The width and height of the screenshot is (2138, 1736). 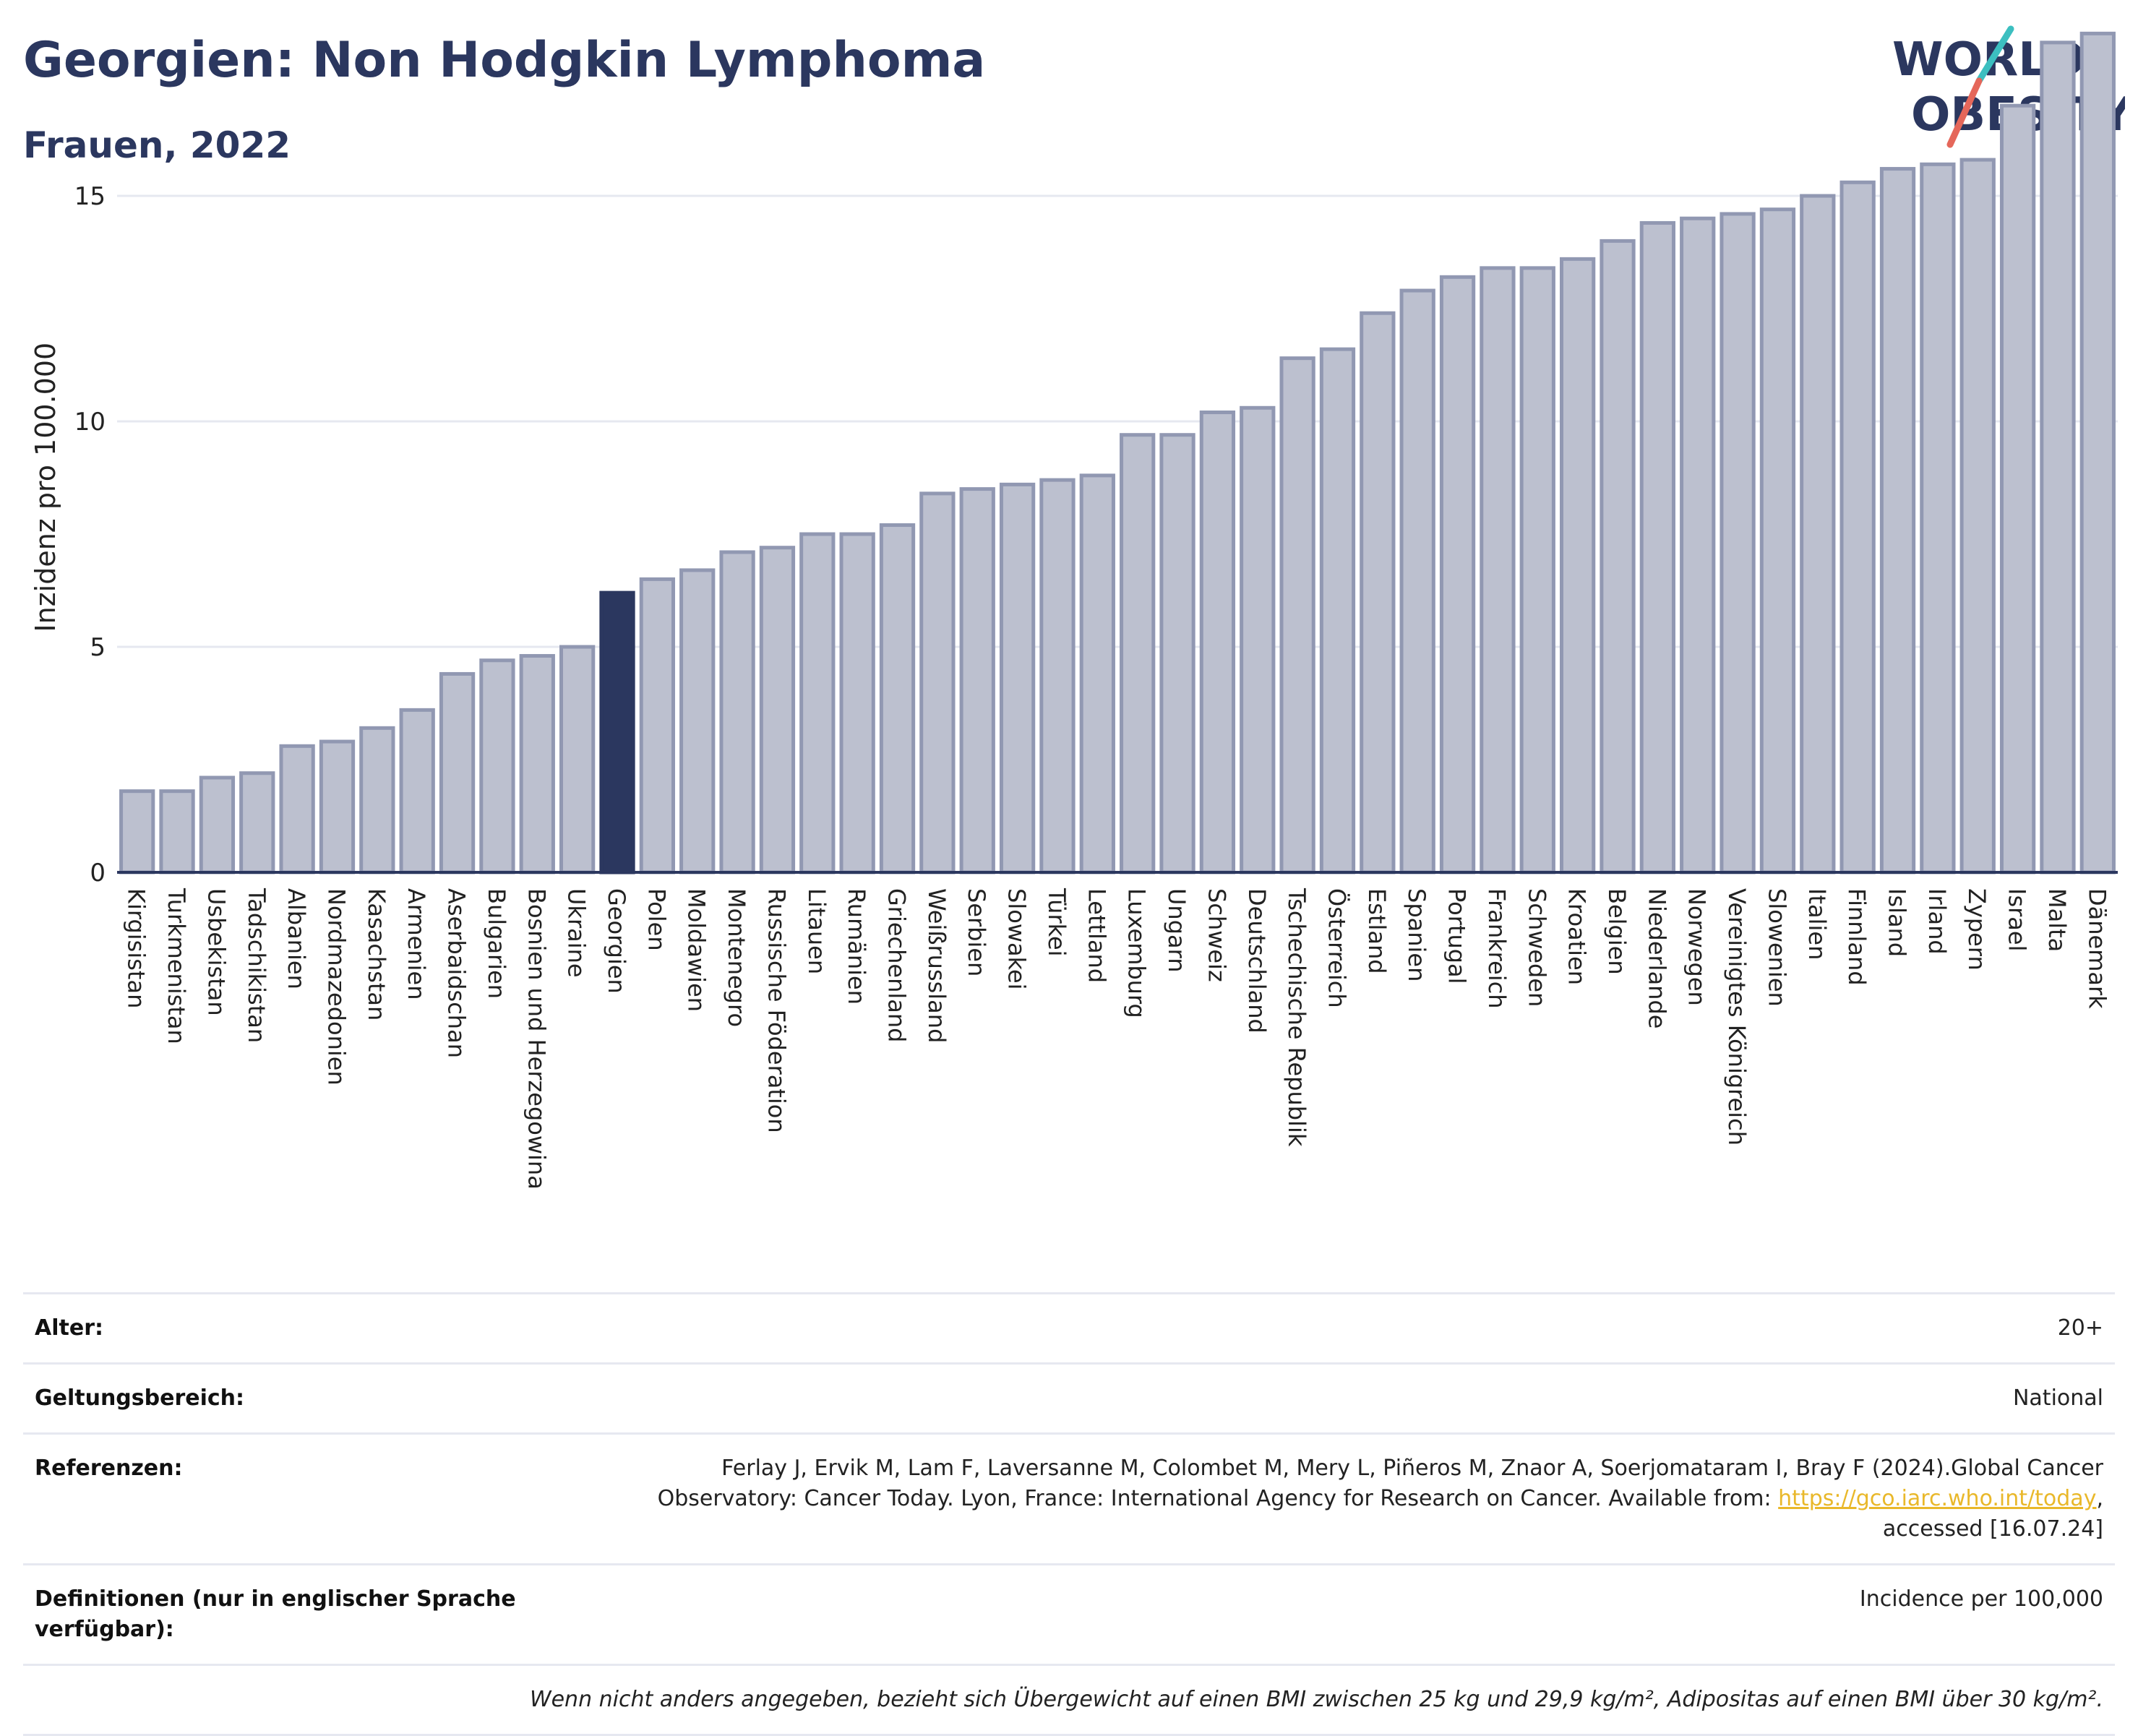 What do you see at coordinates (2017, 919) in the screenshot?
I see `x-tick-label: Israel` at bounding box center [2017, 919].